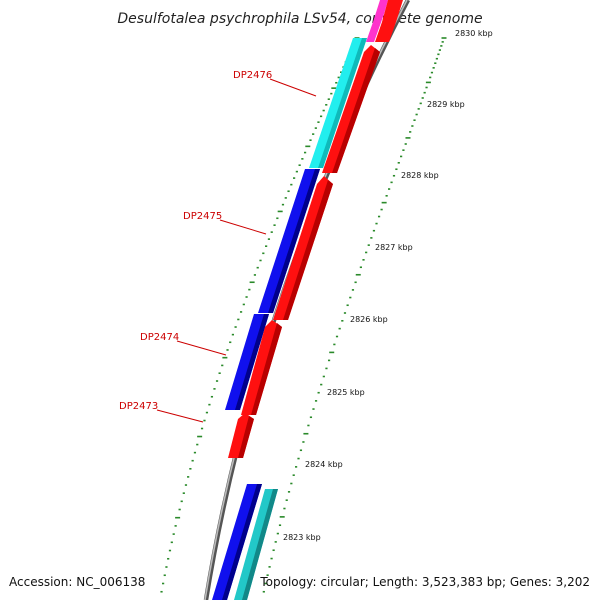  I want to click on feature-magenta-top, so click(377, 21).